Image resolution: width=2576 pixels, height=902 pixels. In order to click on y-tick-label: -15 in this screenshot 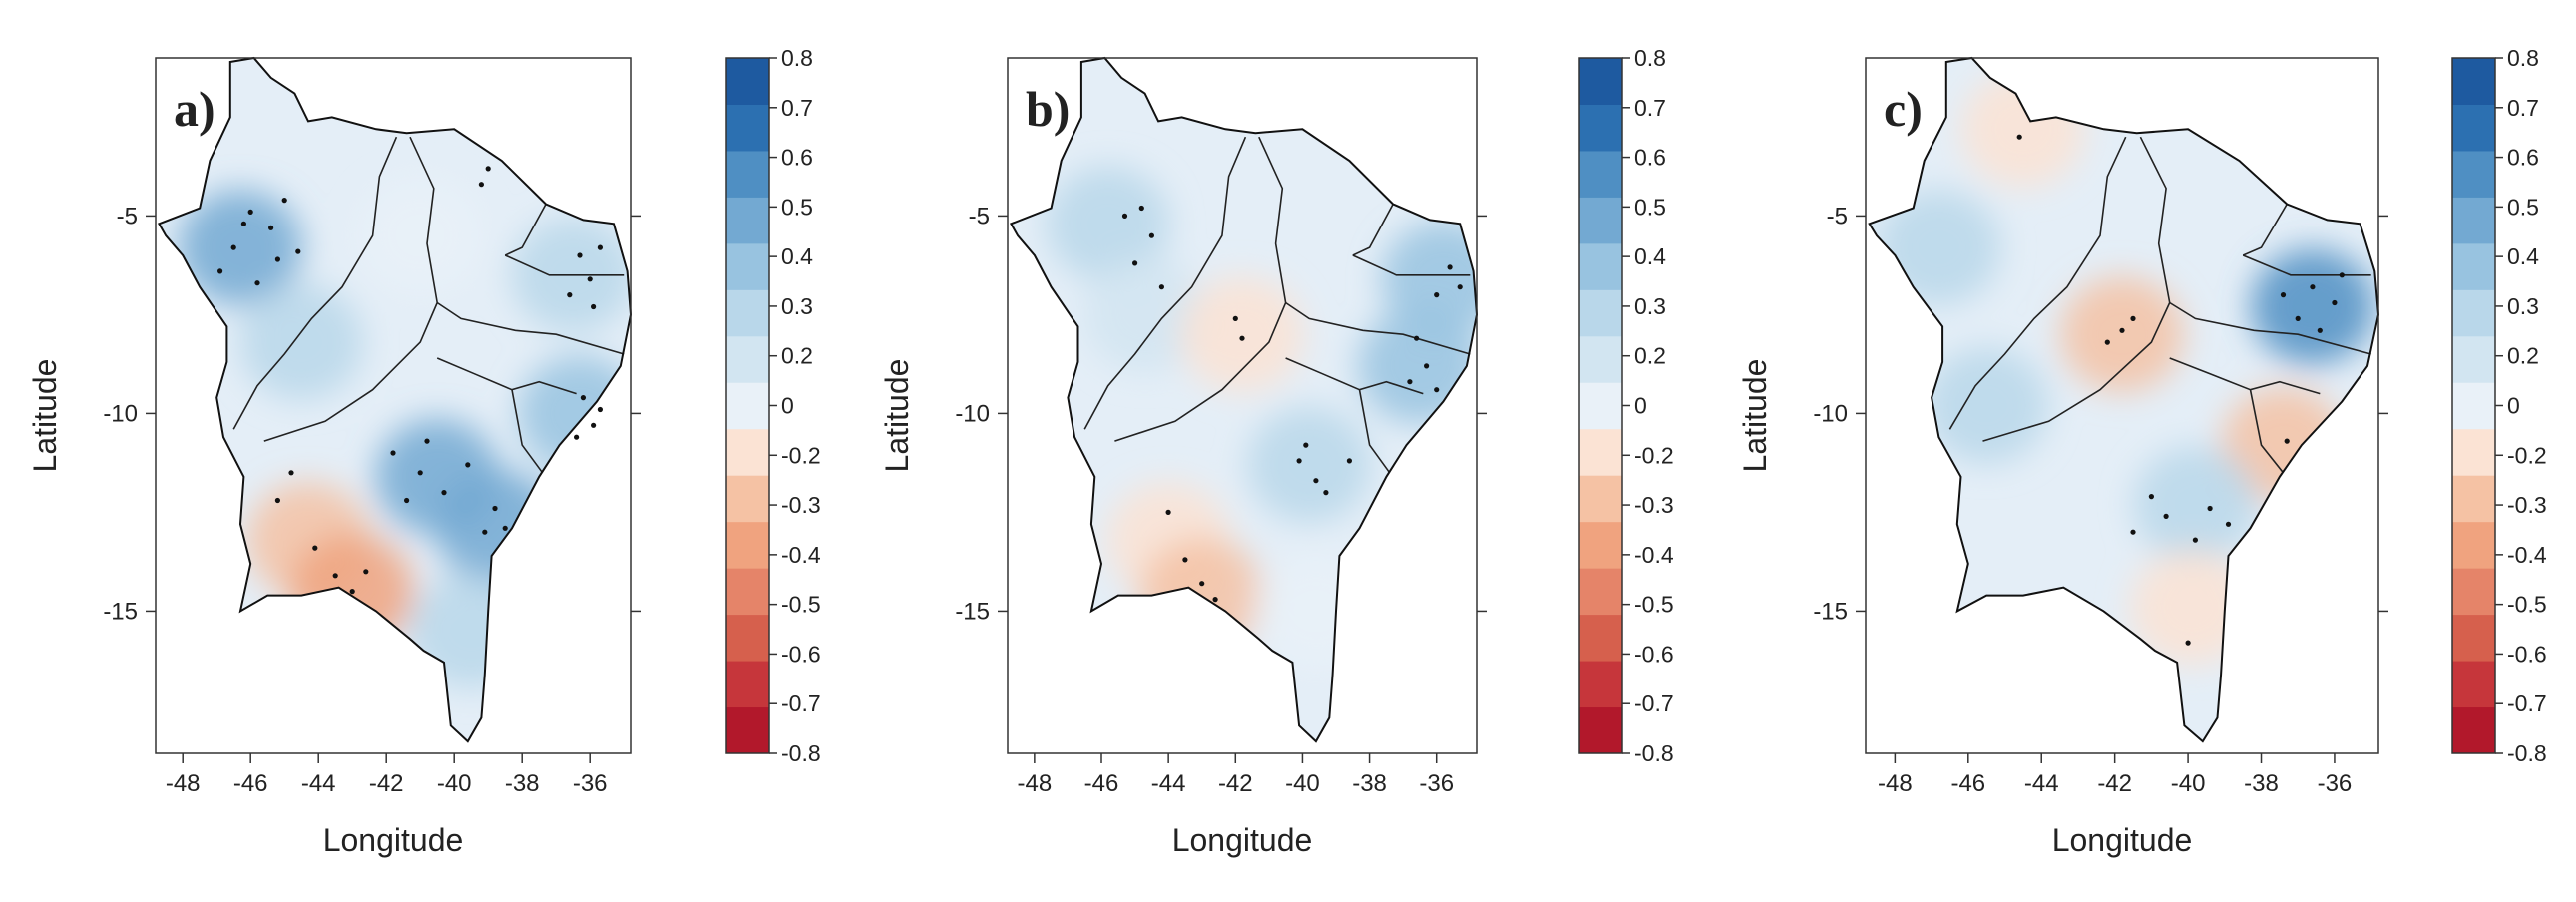, I will do `click(972, 611)`.